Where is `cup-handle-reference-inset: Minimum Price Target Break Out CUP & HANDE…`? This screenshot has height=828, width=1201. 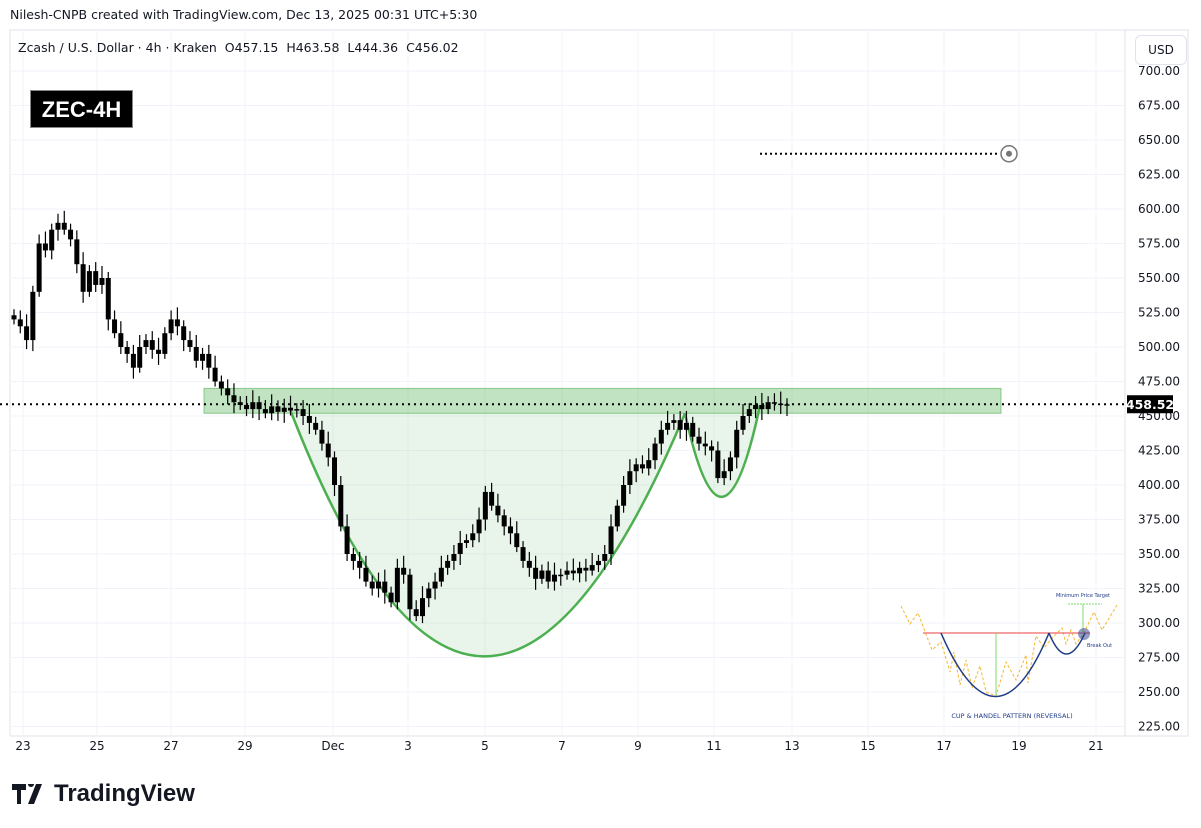
cup-handle-reference-inset: Minimum Price Target Break Out CUP & HANDE… is located at coordinates (1009, 656).